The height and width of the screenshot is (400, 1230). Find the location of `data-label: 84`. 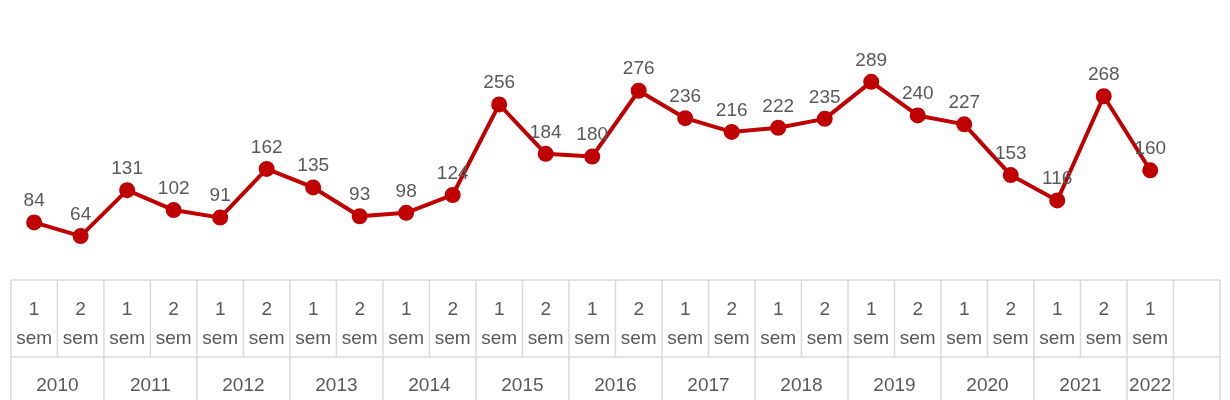

data-label: 84 is located at coordinates (34, 200).